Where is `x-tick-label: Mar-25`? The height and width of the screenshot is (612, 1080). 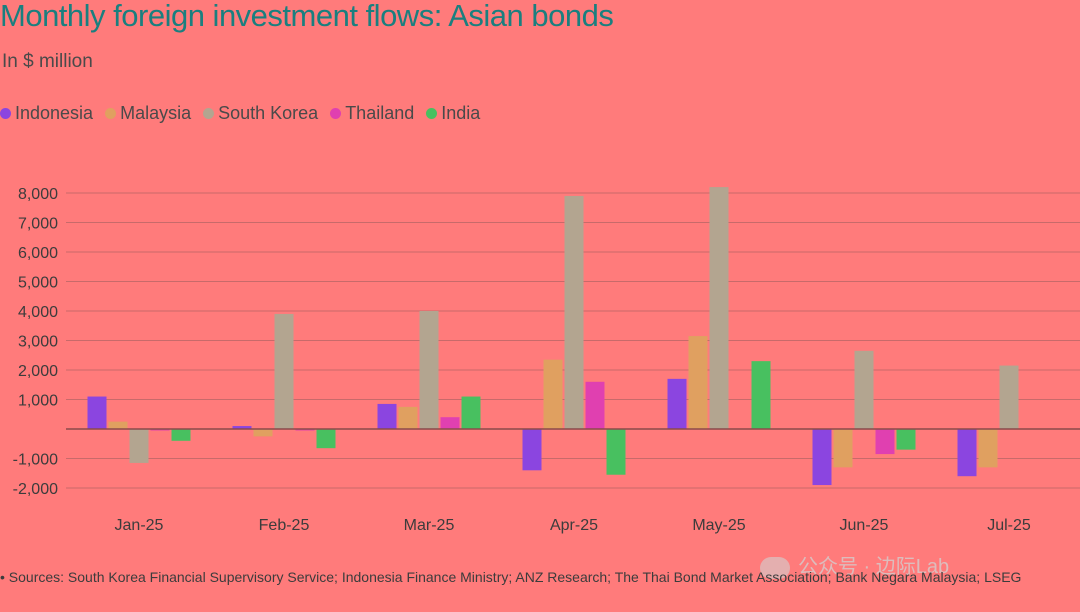
x-tick-label: Mar-25 is located at coordinates (429, 525).